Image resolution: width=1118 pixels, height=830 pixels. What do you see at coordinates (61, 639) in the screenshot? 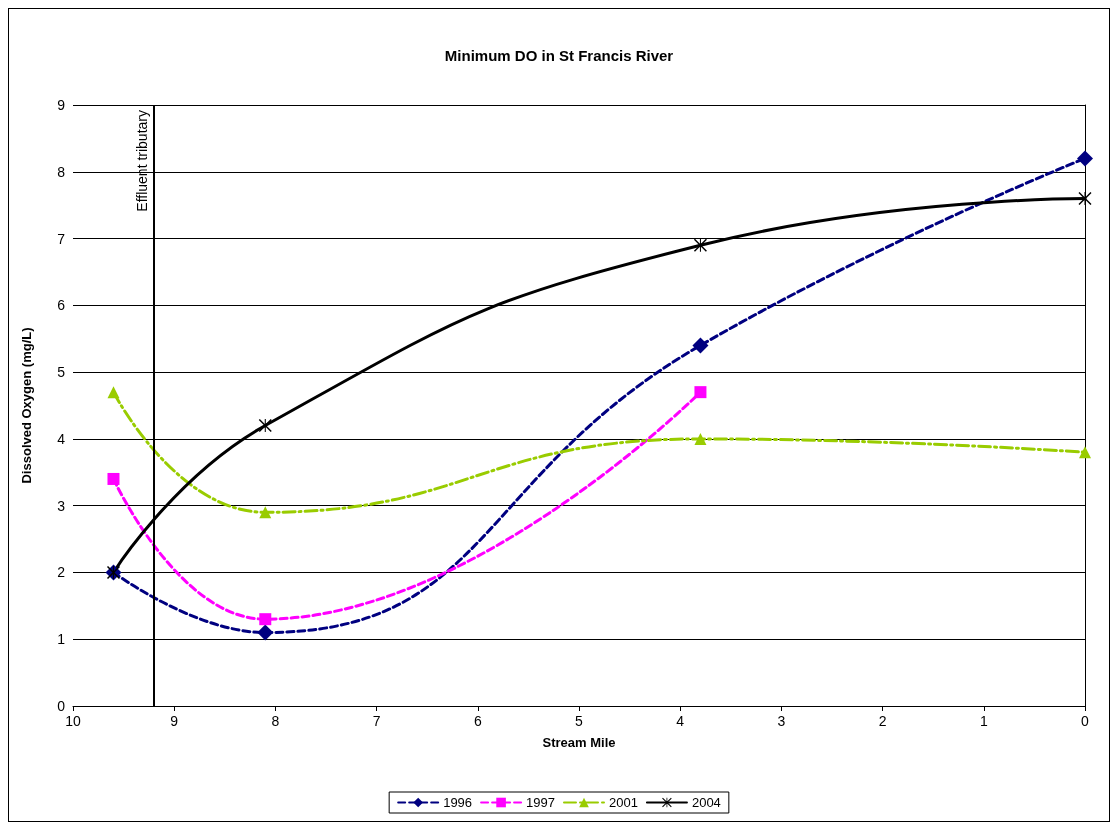
I see `y-tick-label: 1` at bounding box center [61, 639].